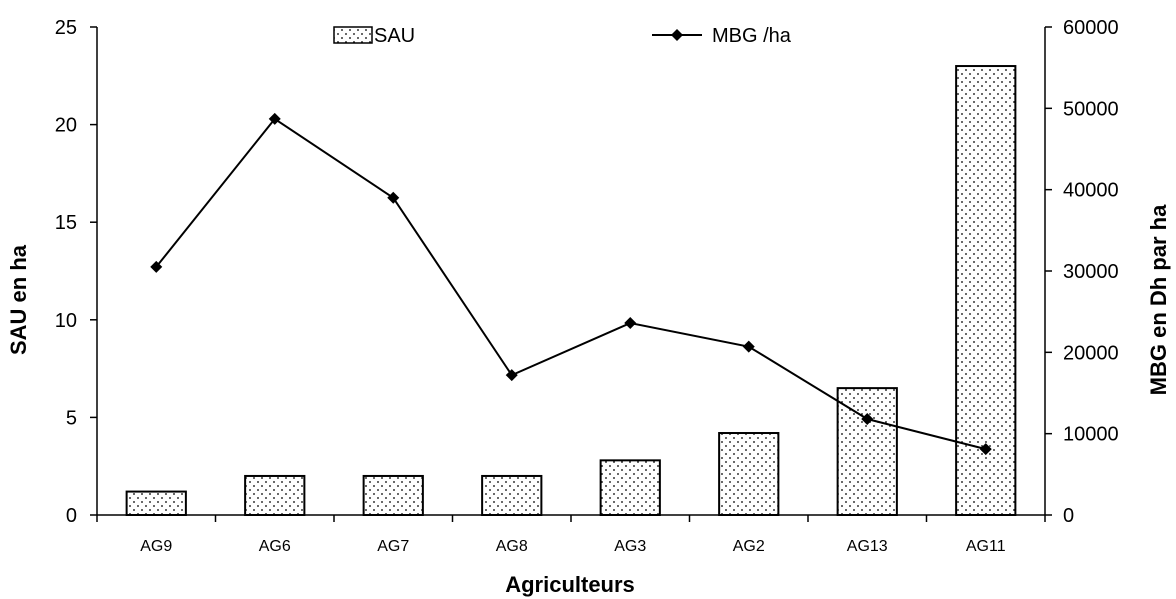 The width and height of the screenshot is (1176, 599). I want to click on legend-sau-swatch, so click(353, 35).